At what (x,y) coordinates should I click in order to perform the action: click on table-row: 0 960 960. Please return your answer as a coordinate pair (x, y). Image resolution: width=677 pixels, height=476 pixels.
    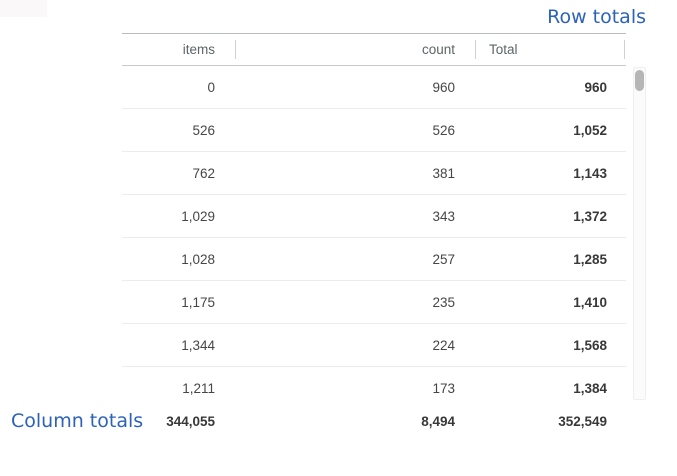
    Looking at the image, I should click on (374, 87).